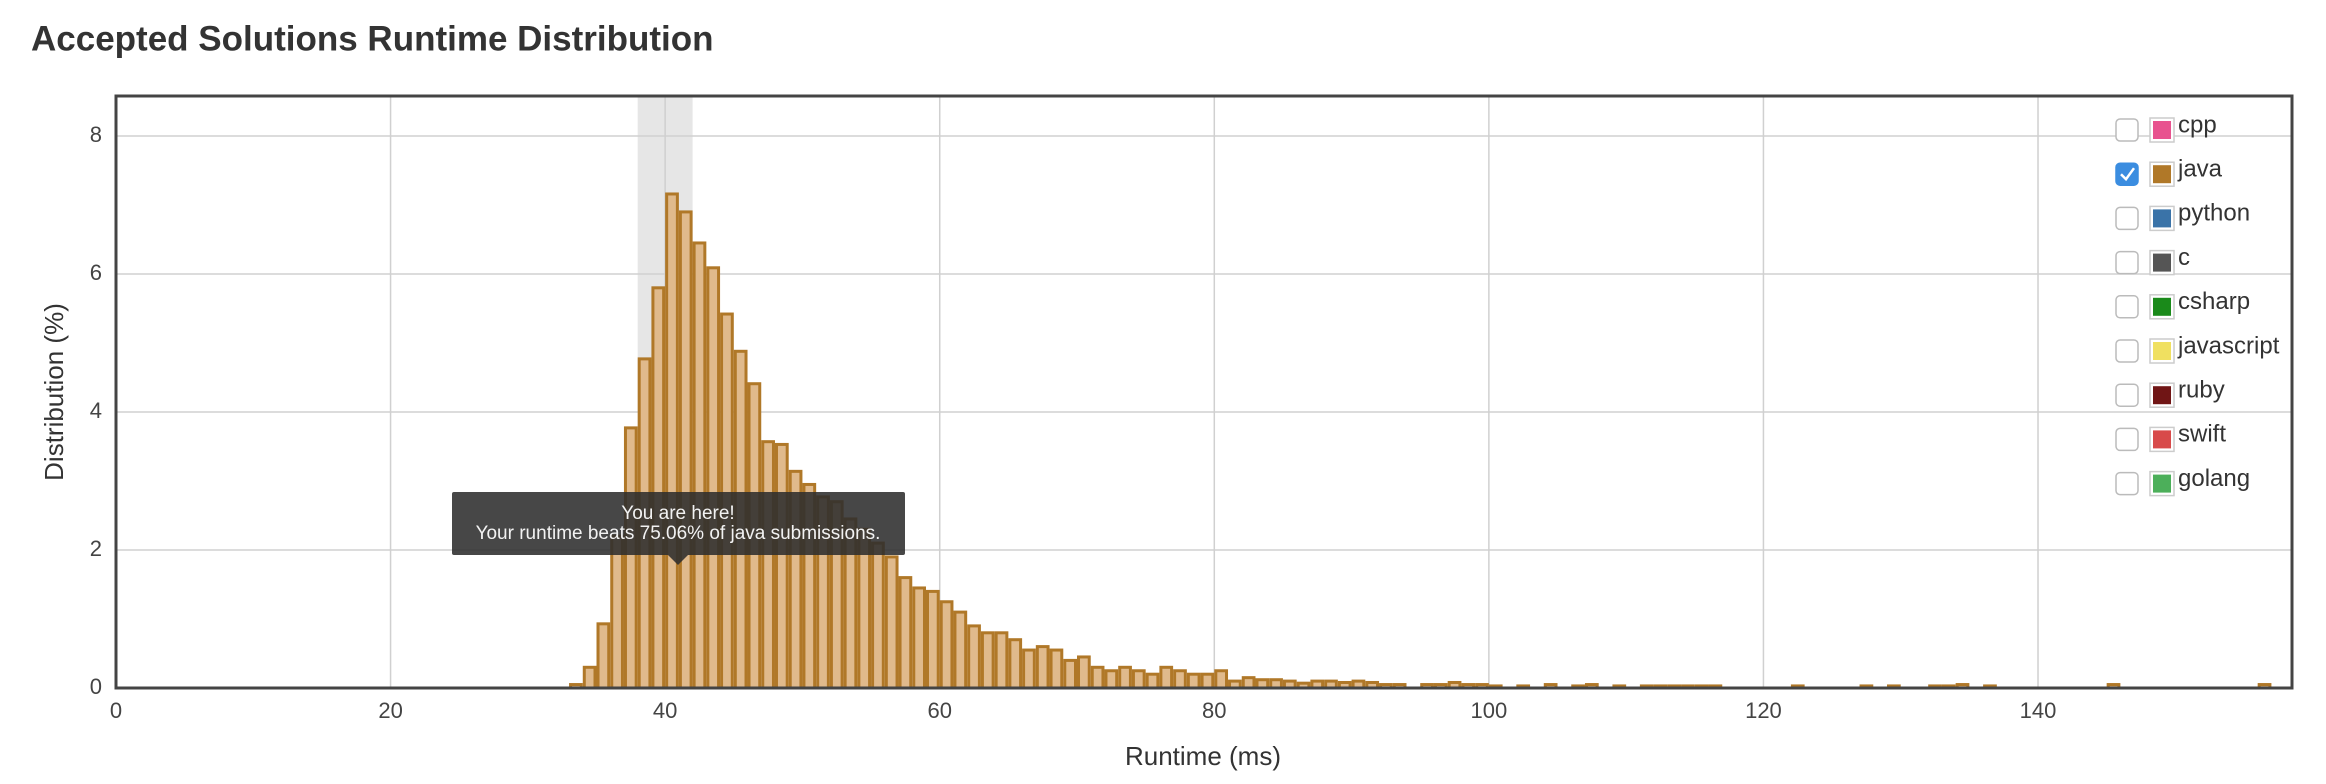 The image size is (2326, 784). What do you see at coordinates (2214, 478) in the screenshot?
I see `legend-label: golang` at bounding box center [2214, 478].